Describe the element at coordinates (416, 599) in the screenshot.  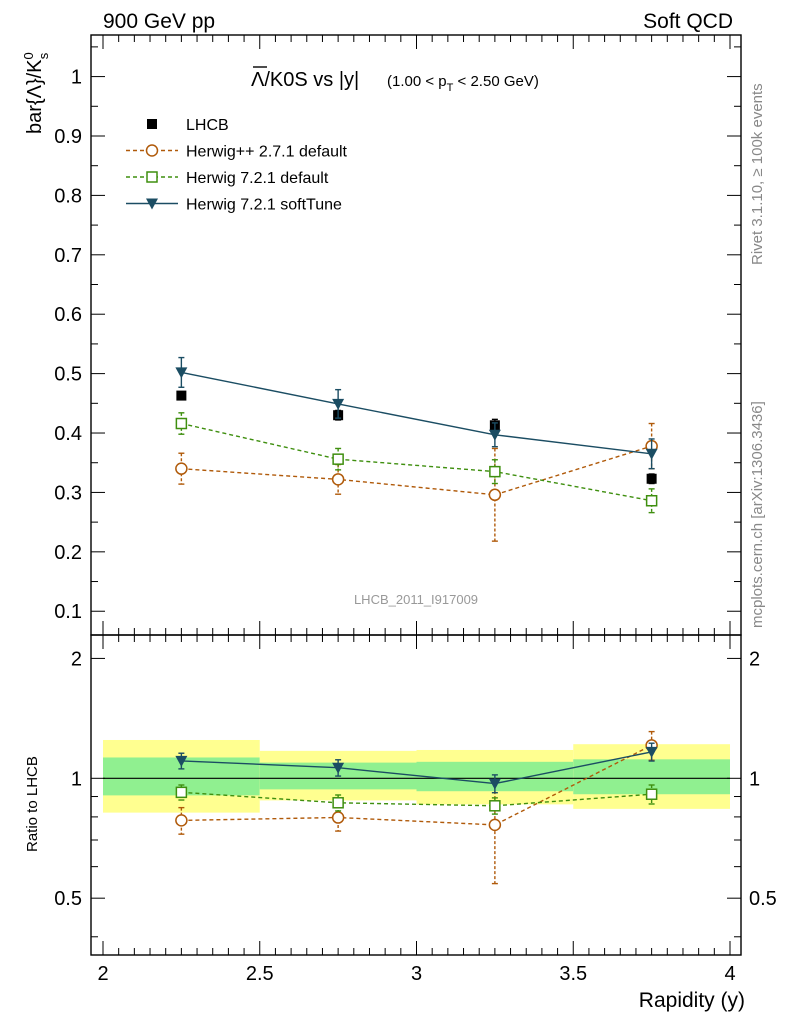
I see `analysis-watermark: LHCB_2011_I917009` at that location.